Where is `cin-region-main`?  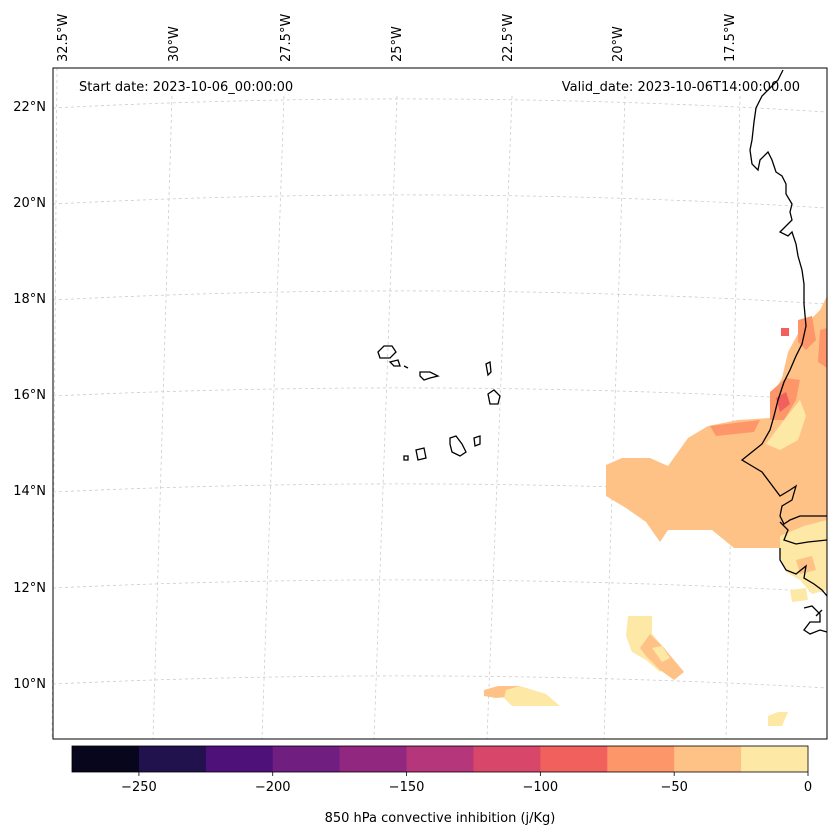
cin-region-main is located at coordinates (716, 424).